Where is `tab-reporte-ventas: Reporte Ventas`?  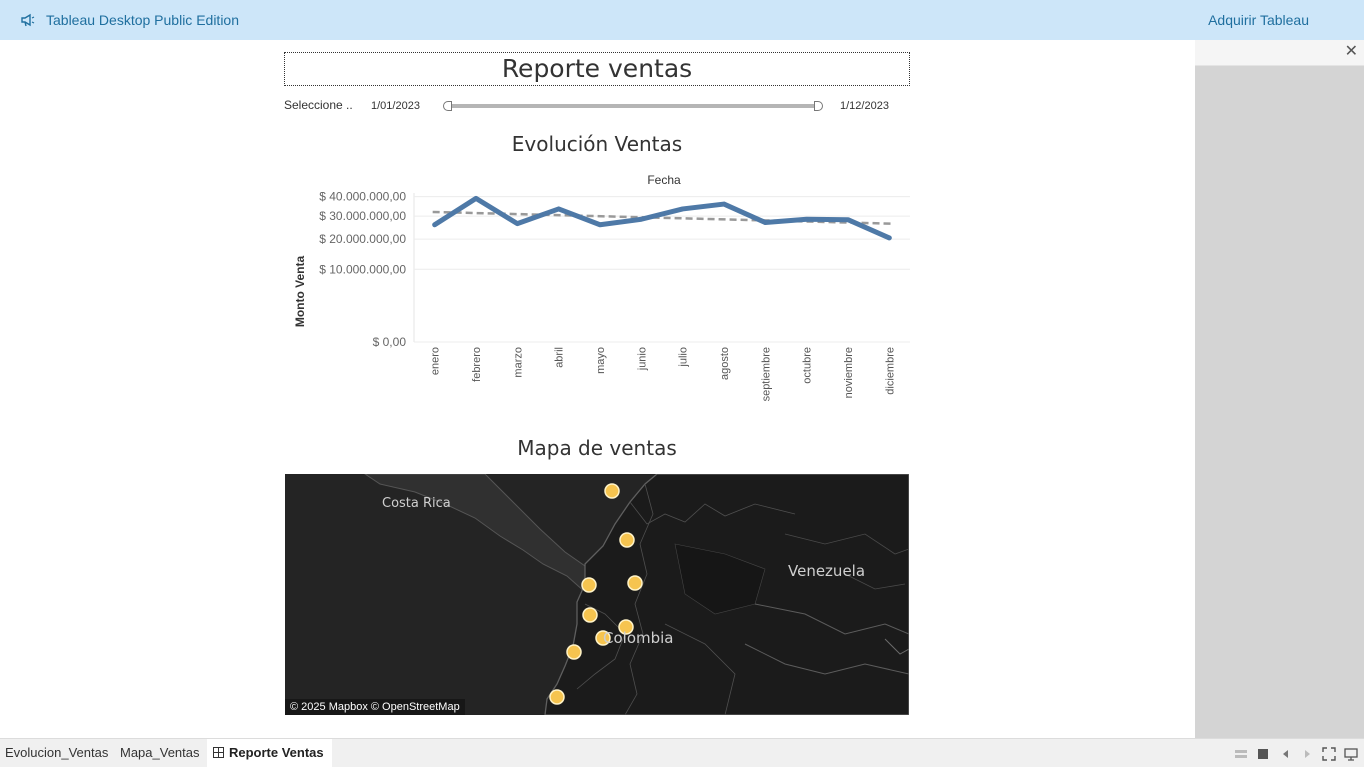 tab-reporte-ventas: Reporte Ventas is located at coordinates (269, 753).